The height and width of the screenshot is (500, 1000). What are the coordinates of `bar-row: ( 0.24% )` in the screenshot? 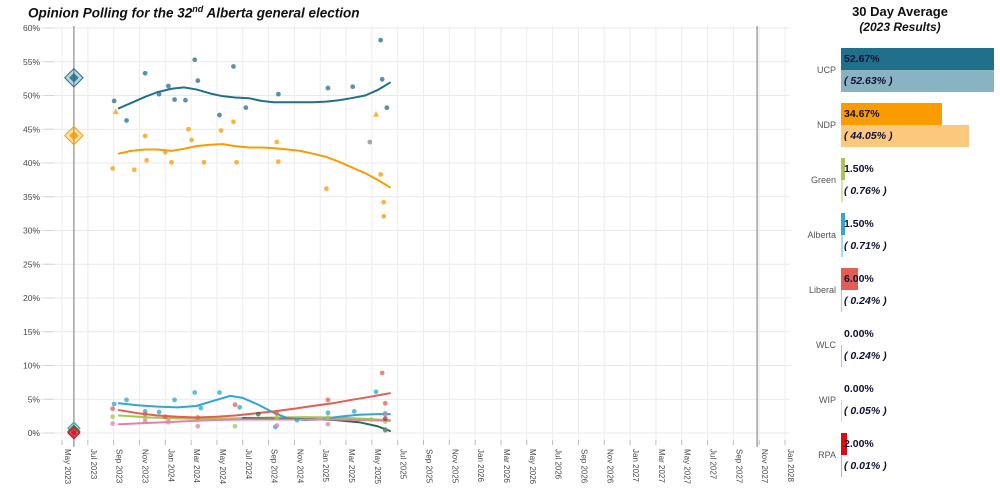 It's located at (920, 356).